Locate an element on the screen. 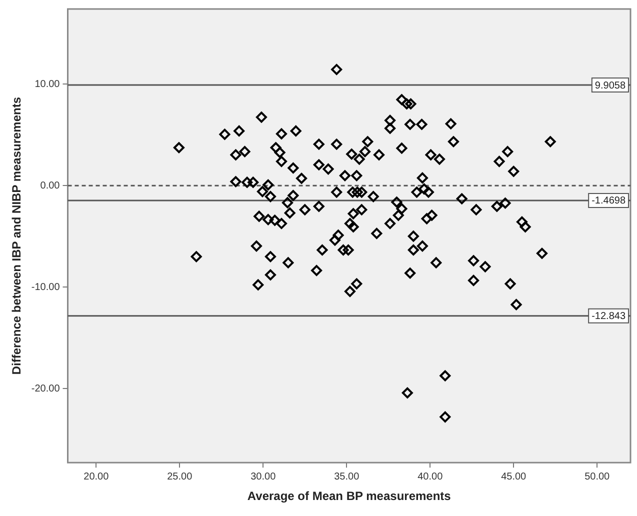 Image resolution: width=637 pixels, height=516 pixels. y-tick-label: -20.00 is located at coordinates (45, 388).